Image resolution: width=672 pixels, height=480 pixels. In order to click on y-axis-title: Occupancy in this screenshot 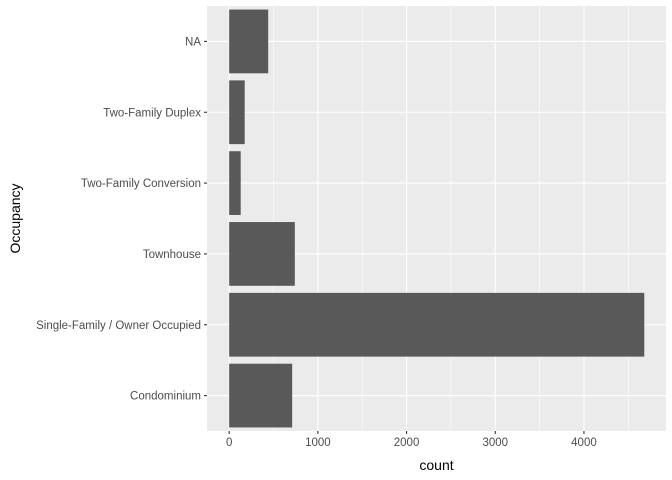, I will do `click(15, 218)`.